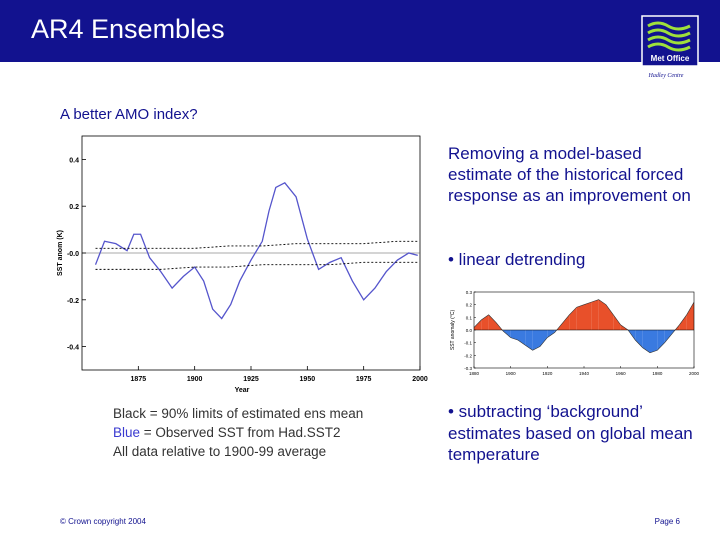 The image size is (720, 540). Describe the element at coordinates (60, 253) in the screenshot. I see `y-axis-label: SST anom (K)` at that location.